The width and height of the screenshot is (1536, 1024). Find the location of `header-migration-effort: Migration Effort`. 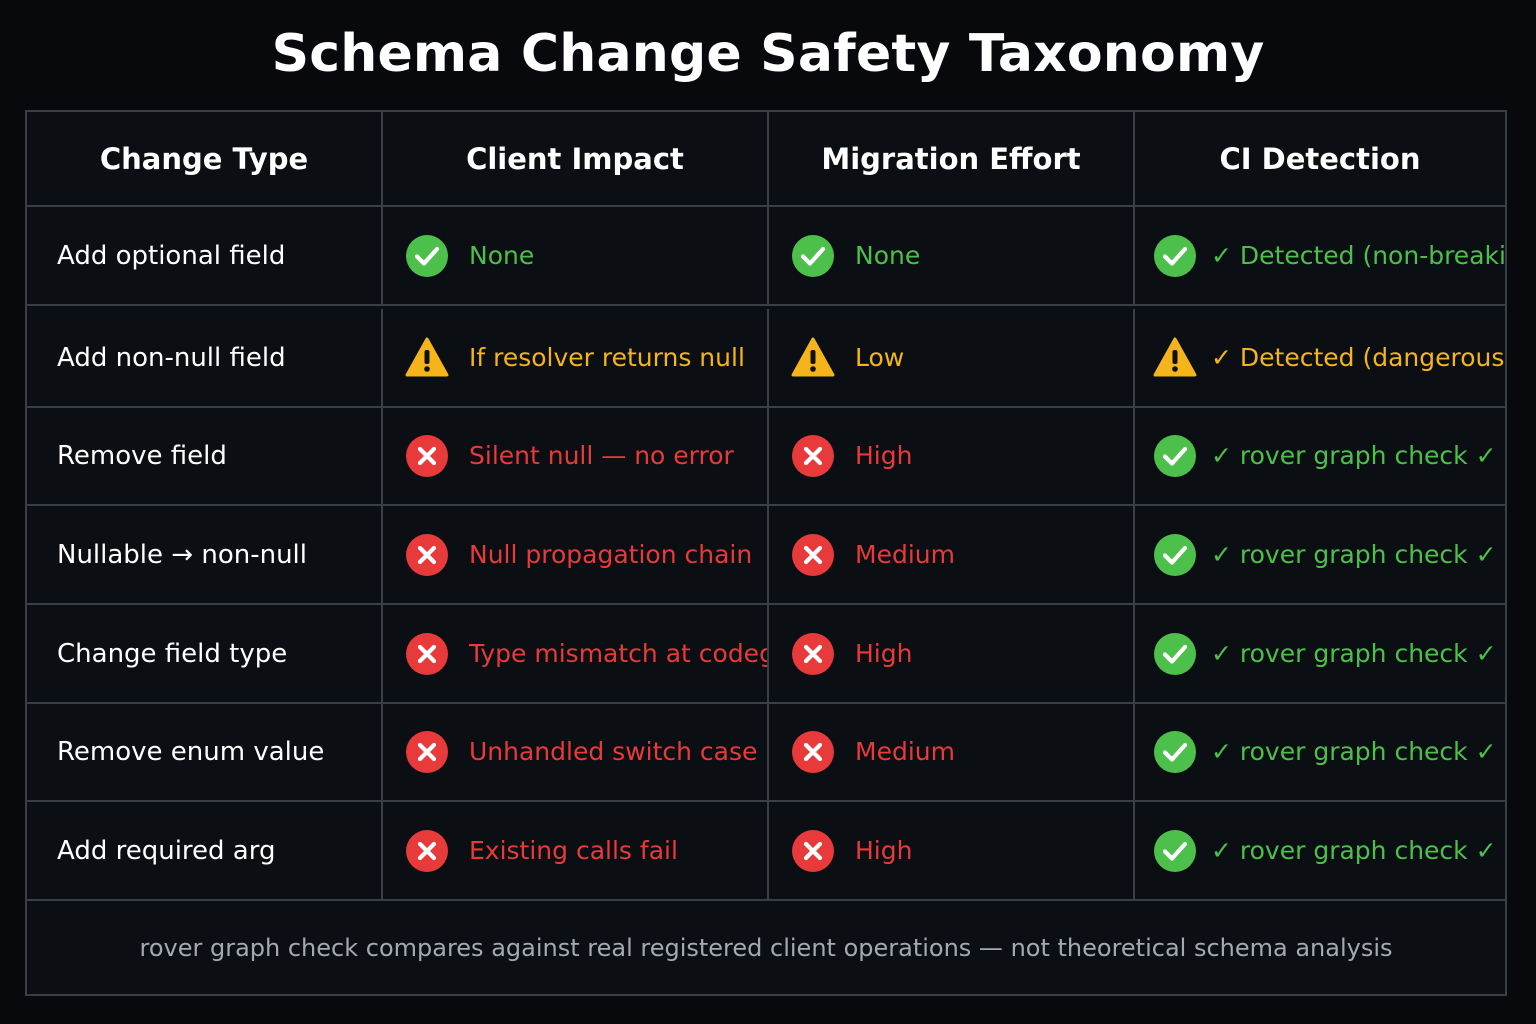

header-migration-effort: Migration Effort is located at coordinates (952, 158).